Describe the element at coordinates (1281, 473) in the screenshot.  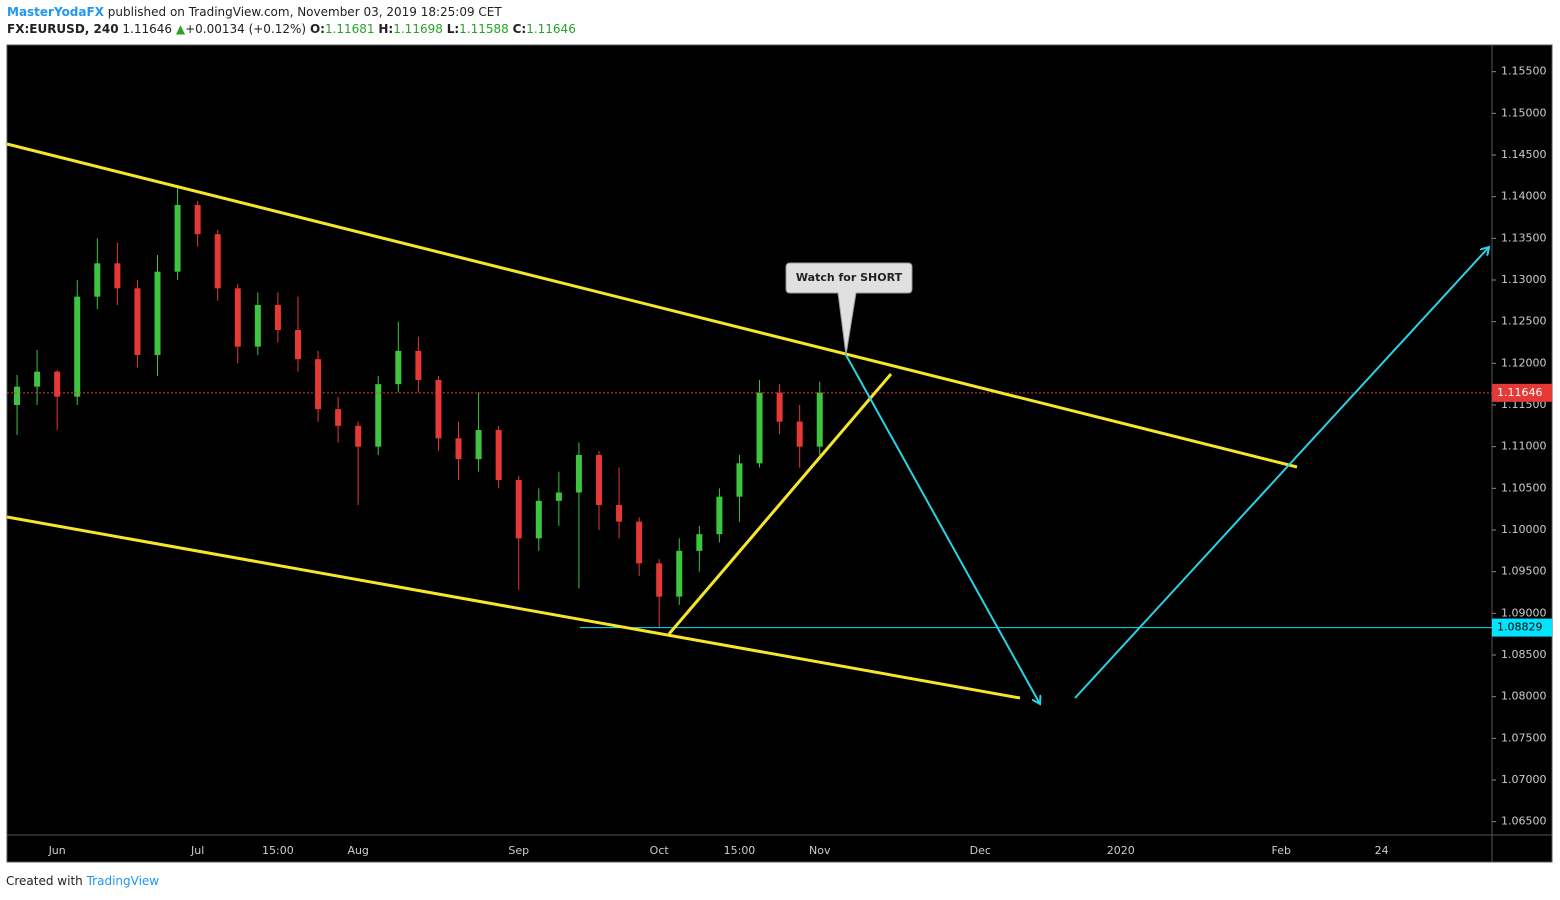
I see `projection-arrow-up` at that location.